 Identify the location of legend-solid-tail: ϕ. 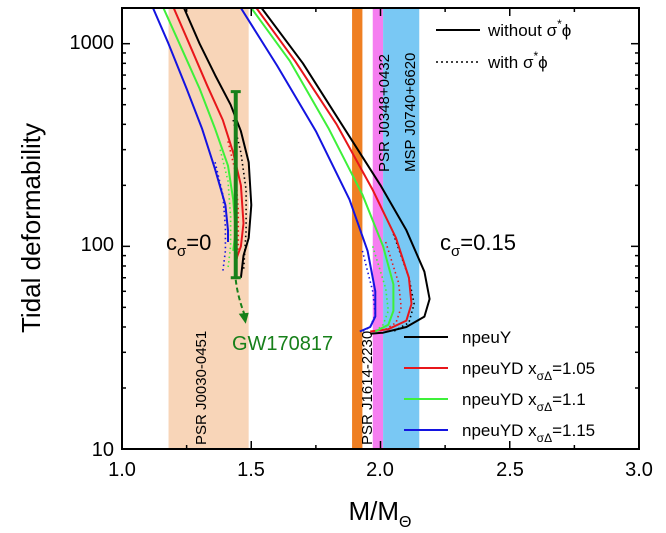
(567, 30).